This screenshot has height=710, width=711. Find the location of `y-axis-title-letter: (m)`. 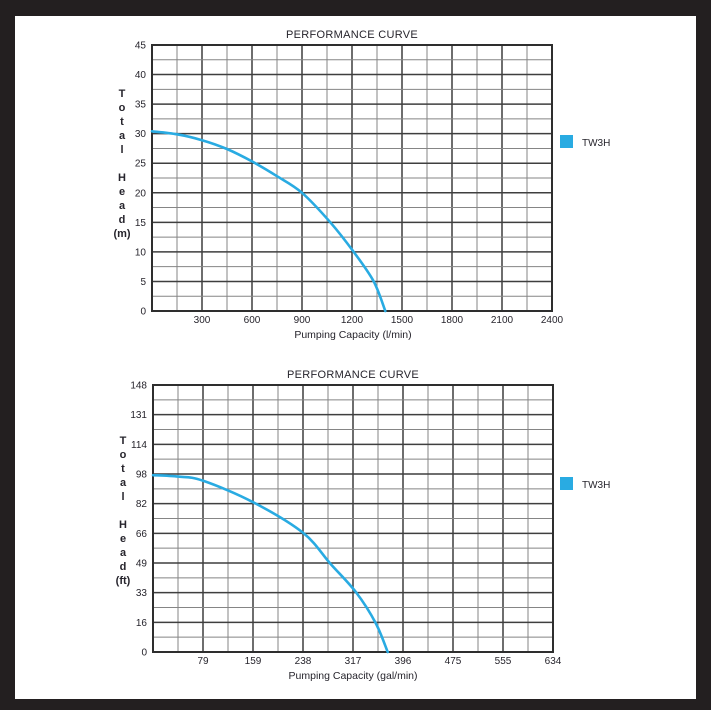

y-axis-title-letter: (m) is located at coordinates (121, 234).